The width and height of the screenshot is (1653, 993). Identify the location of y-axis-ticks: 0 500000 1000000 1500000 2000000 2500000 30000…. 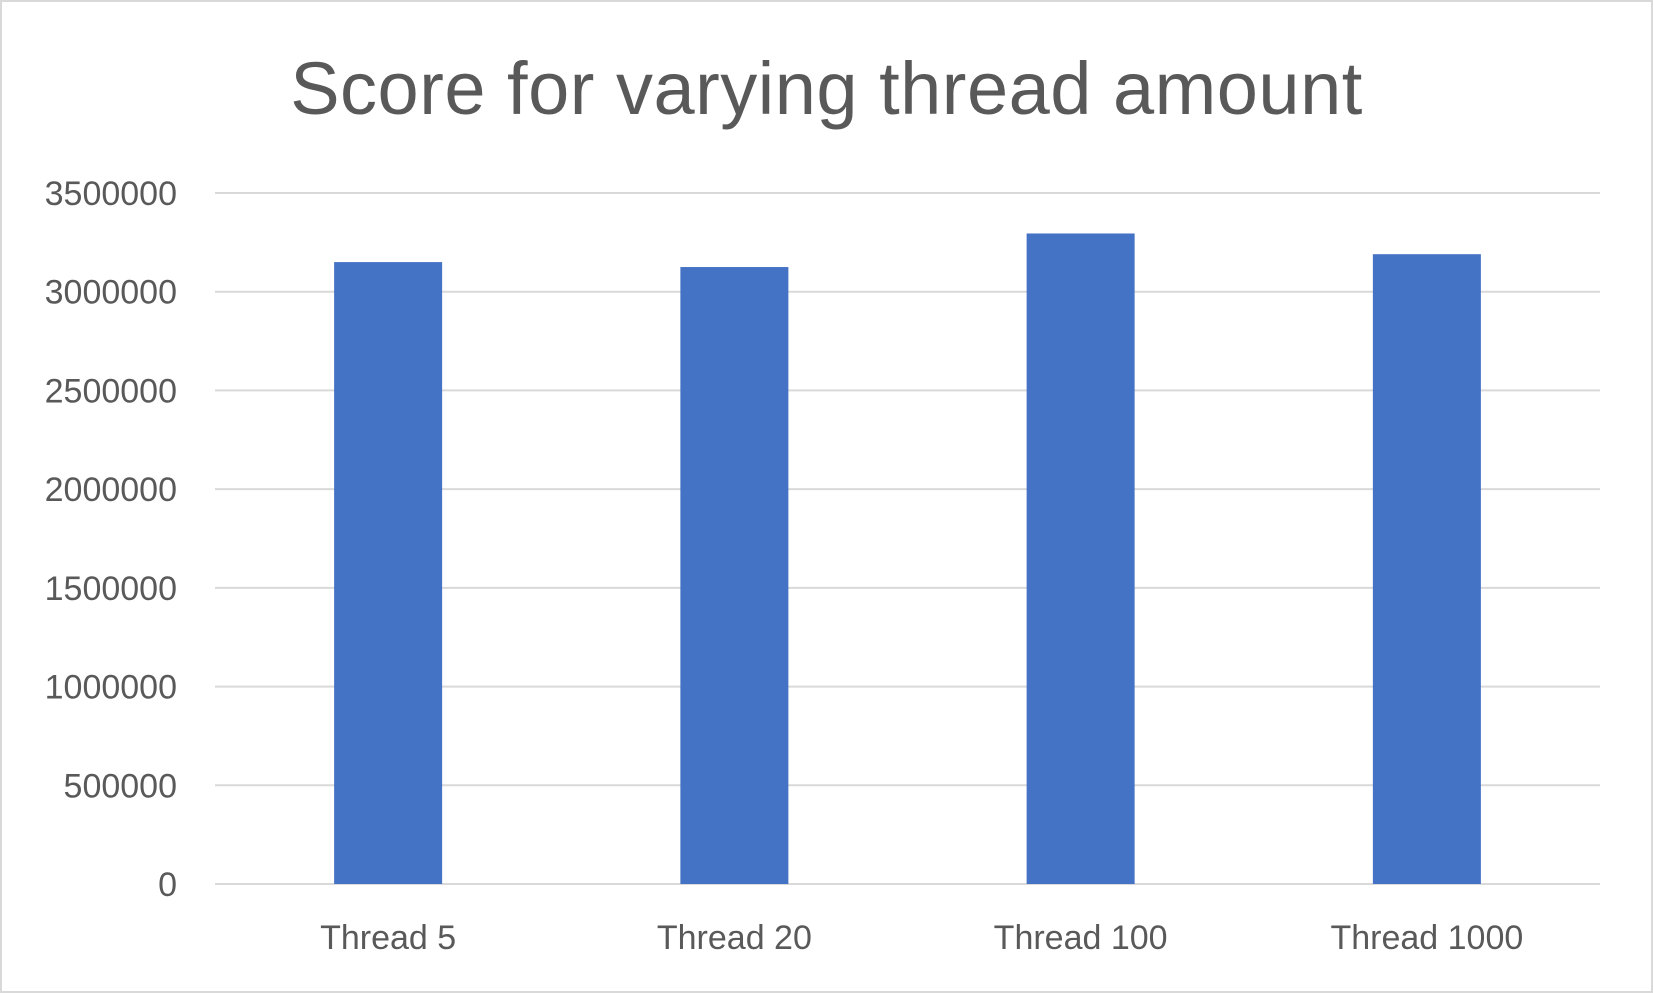
(111, 539).